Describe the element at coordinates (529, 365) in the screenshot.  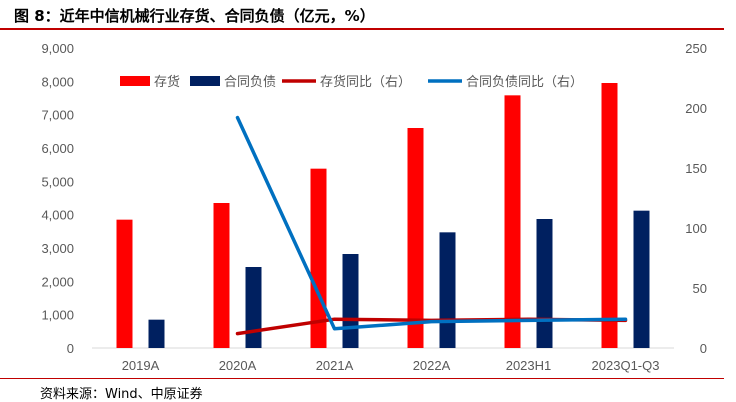
I see `x-tick-label: 2023H1` at that location.